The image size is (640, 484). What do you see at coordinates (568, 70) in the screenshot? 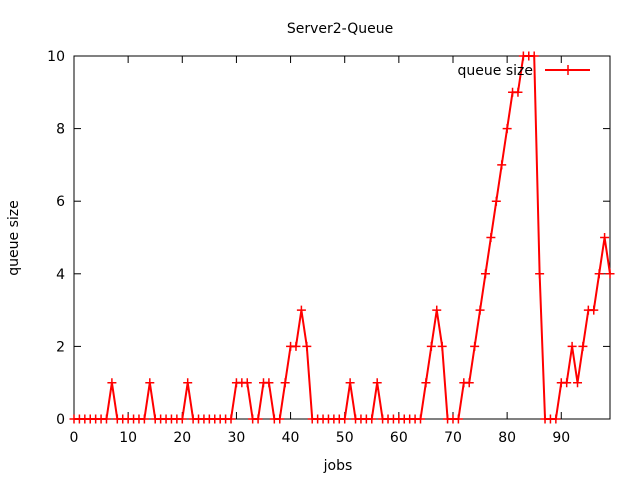
I see `legend-marker` at bounding box center [568, 70].